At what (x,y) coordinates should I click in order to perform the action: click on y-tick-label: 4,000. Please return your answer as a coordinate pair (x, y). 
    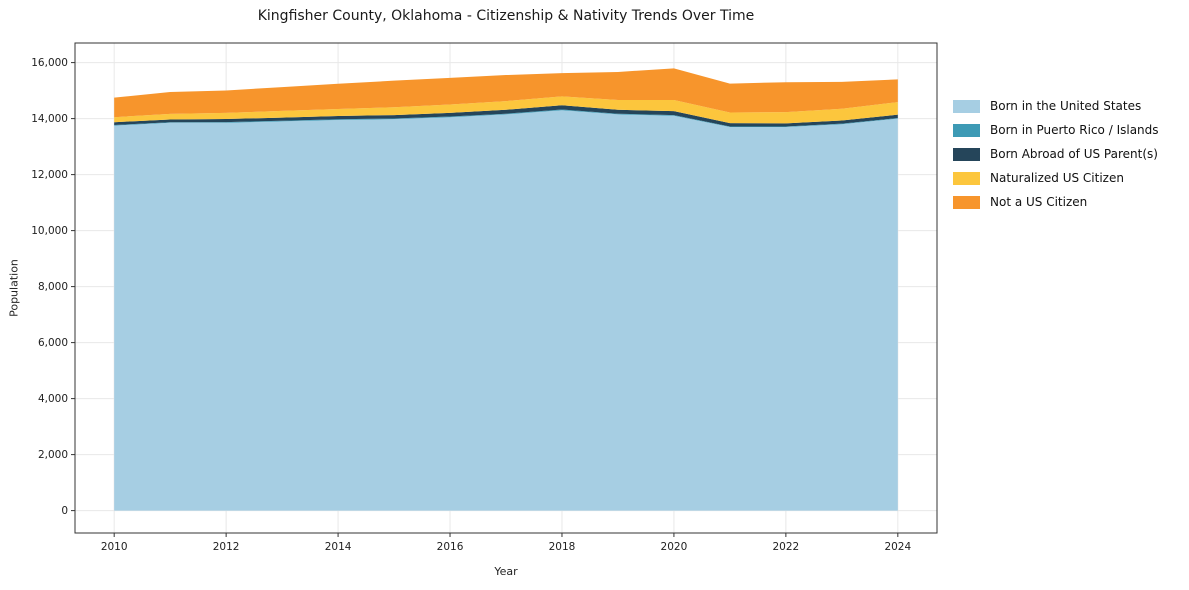
    Looking at the image, I should click on (53, 399).